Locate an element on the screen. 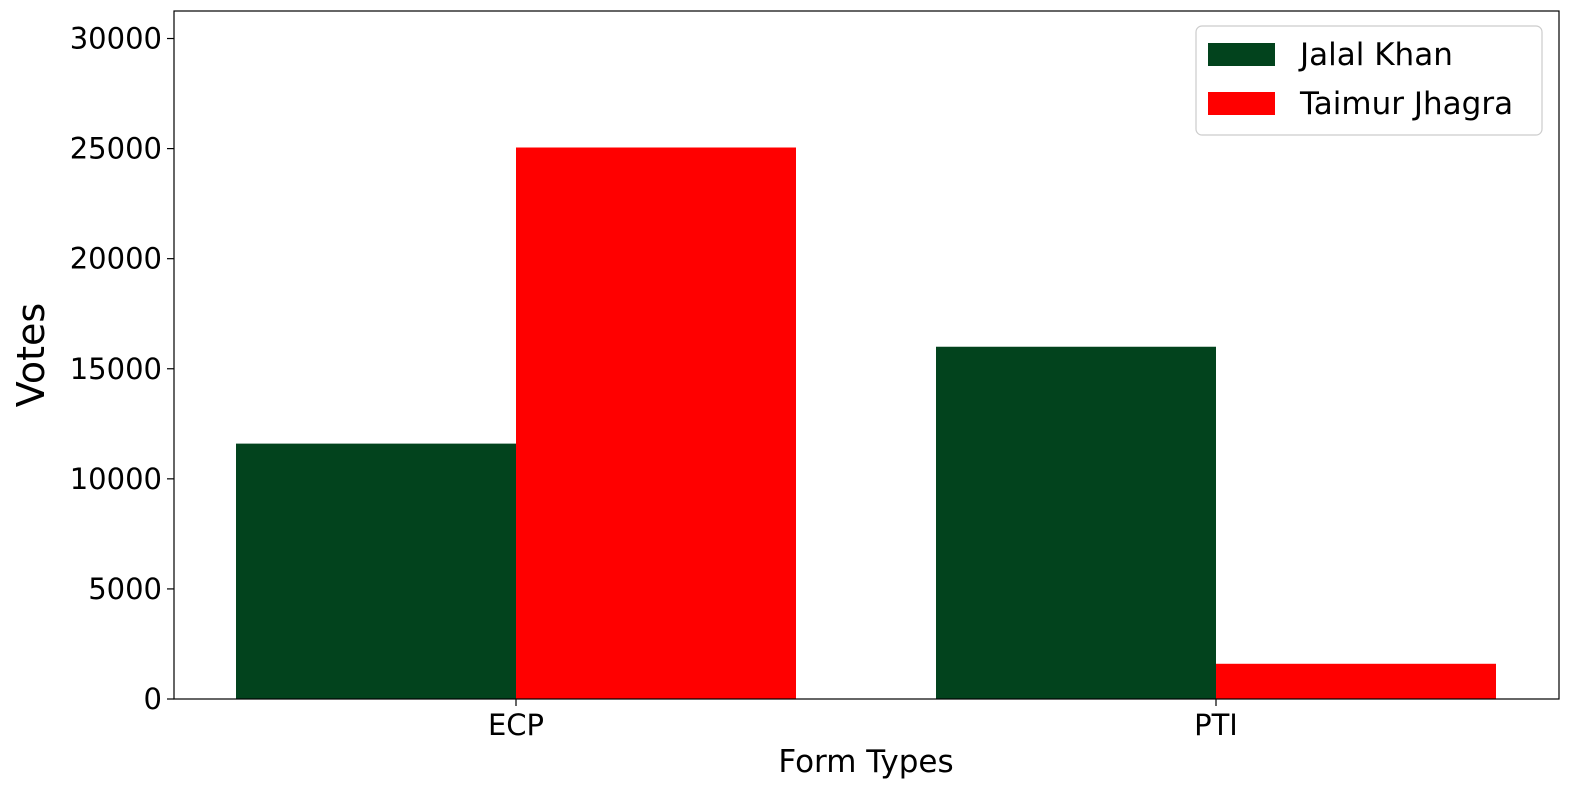  y-axis: 0 5000 10000 15000 20000 25000 30000 is located at coordinates (122, 369).